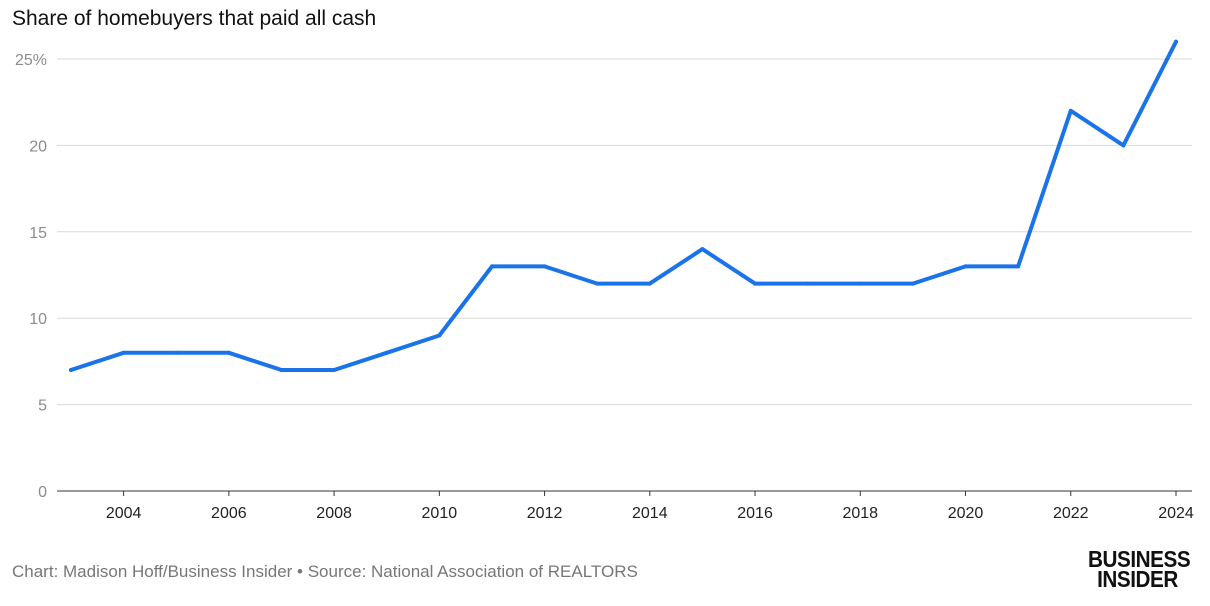 The width and height of the screenshot is (1210, 606). Describe the element at coordinates (124, 513) in the screenshot. I see `x-tick-label: 2004` at that location.